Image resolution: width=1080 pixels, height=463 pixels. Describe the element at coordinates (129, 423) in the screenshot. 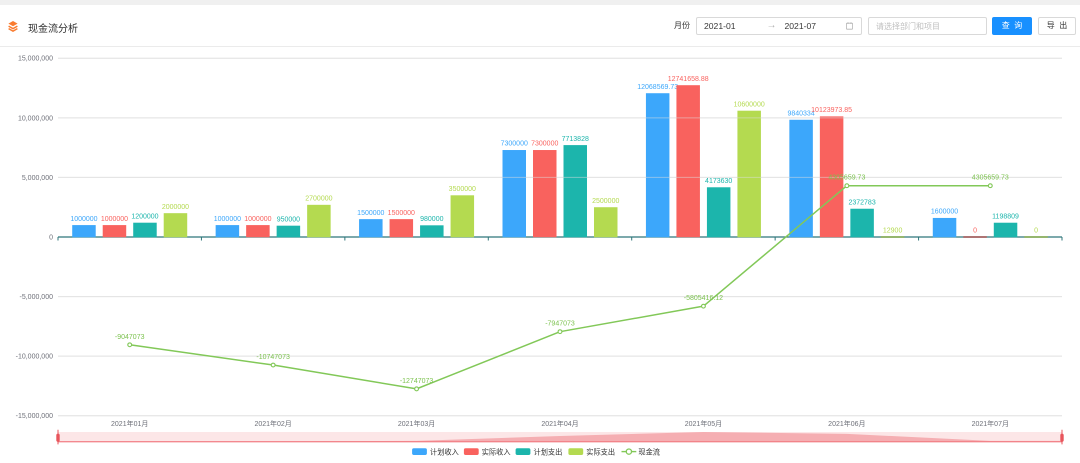

I see `svg-text: 2021年01月` at that location.